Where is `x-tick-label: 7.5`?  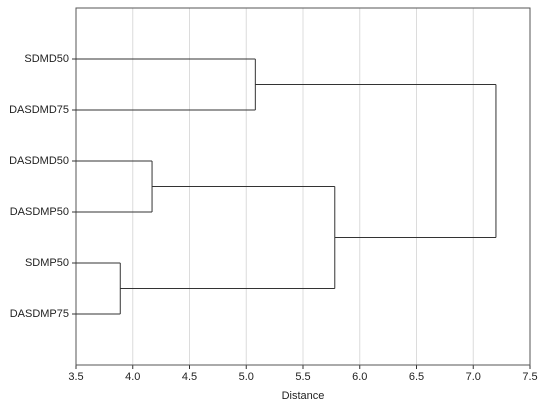
x-tick-label: 7.5 is located at coordinates (529, 377).